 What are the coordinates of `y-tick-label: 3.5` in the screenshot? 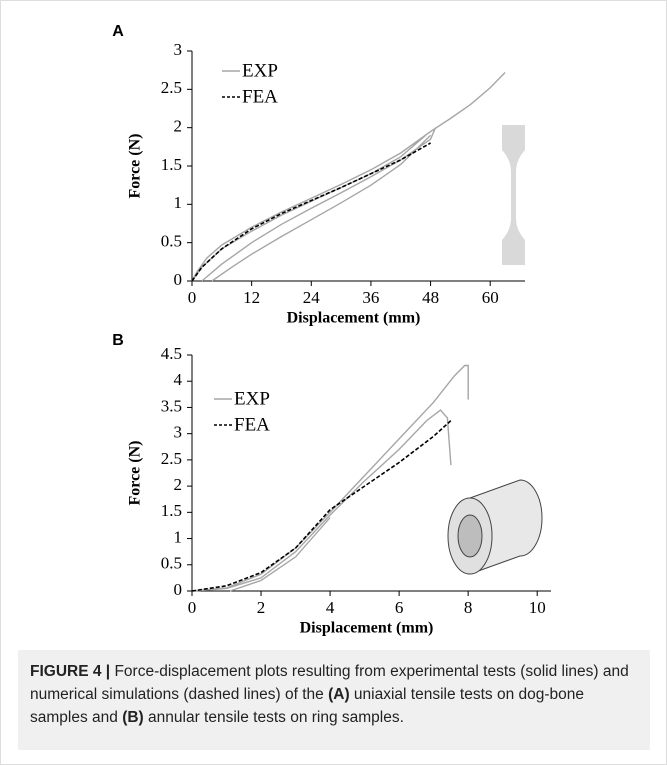 It's located at (171, 405).